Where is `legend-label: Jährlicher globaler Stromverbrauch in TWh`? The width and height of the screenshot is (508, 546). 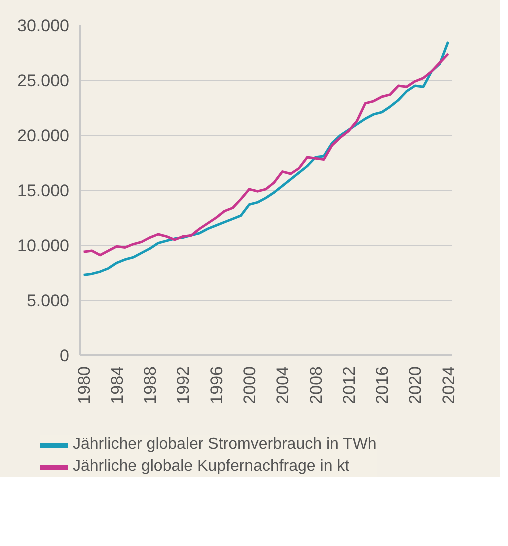
legend-label: Jährlicher globaler Stromverbrauch in TWh is located at coordinates (225, 445).